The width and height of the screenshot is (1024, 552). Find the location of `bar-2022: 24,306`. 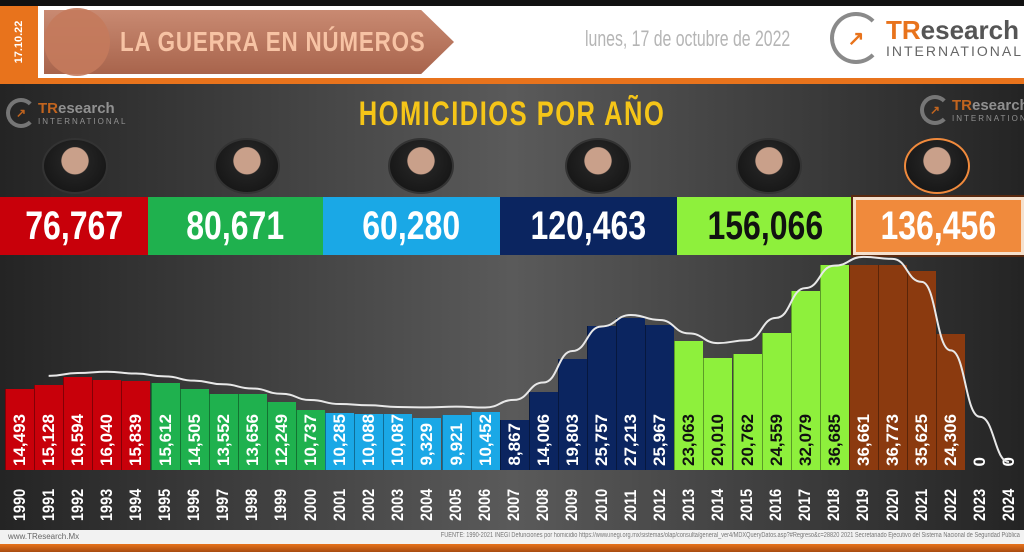

bar-2022: 24,306 is located at coordinates (951, 402).